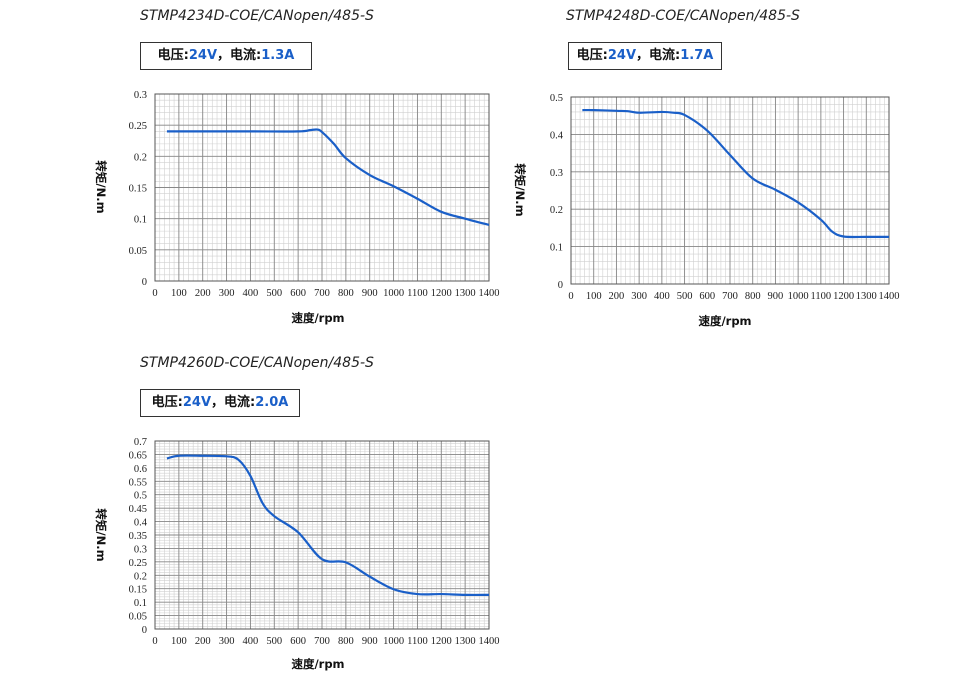  What do you see at coordinates (140, 469) in the screenshot?
I see `y-tick-label: 0.6` at bounding box center [140, 469].